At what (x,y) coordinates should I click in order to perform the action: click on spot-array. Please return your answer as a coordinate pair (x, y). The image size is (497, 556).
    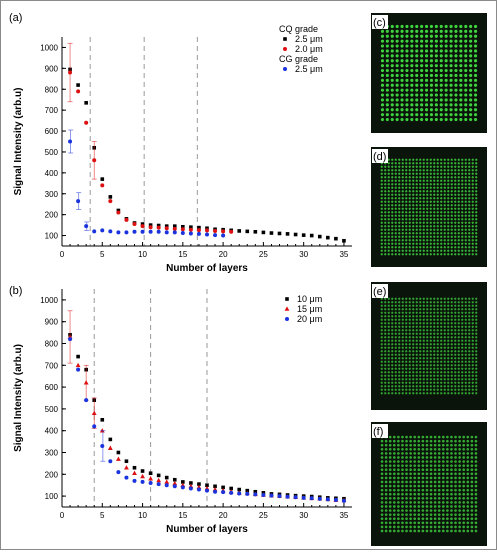
    Looking at the image, I should click on (429, 484).